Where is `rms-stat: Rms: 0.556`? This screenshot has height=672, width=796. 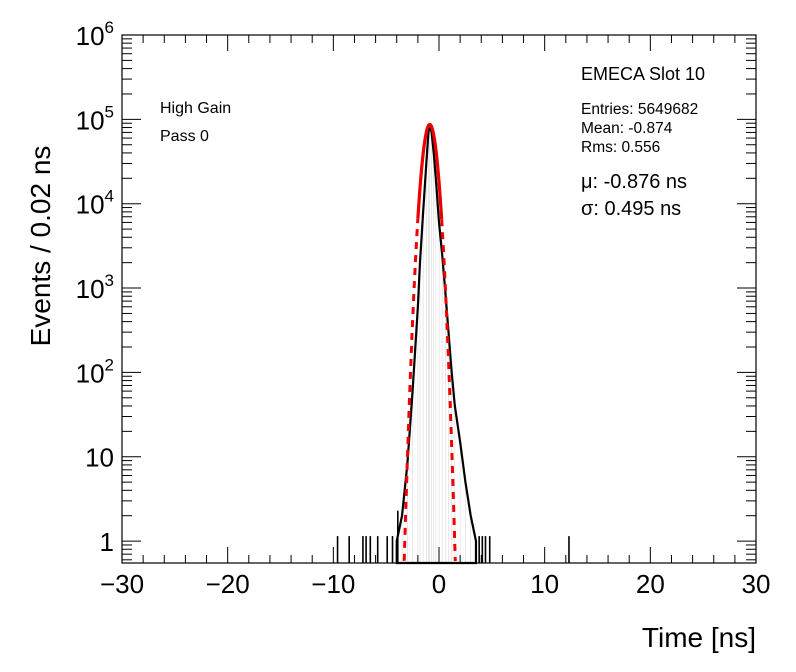 rms-stat: Rms: 0.556 is located at coordinates (620, 147).